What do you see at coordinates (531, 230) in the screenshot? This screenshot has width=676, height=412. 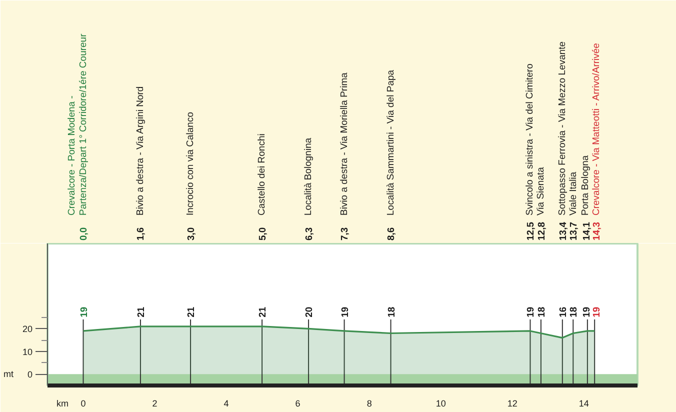 I see `x2-tick-label: 12,5` at bounding box center [531, 230].